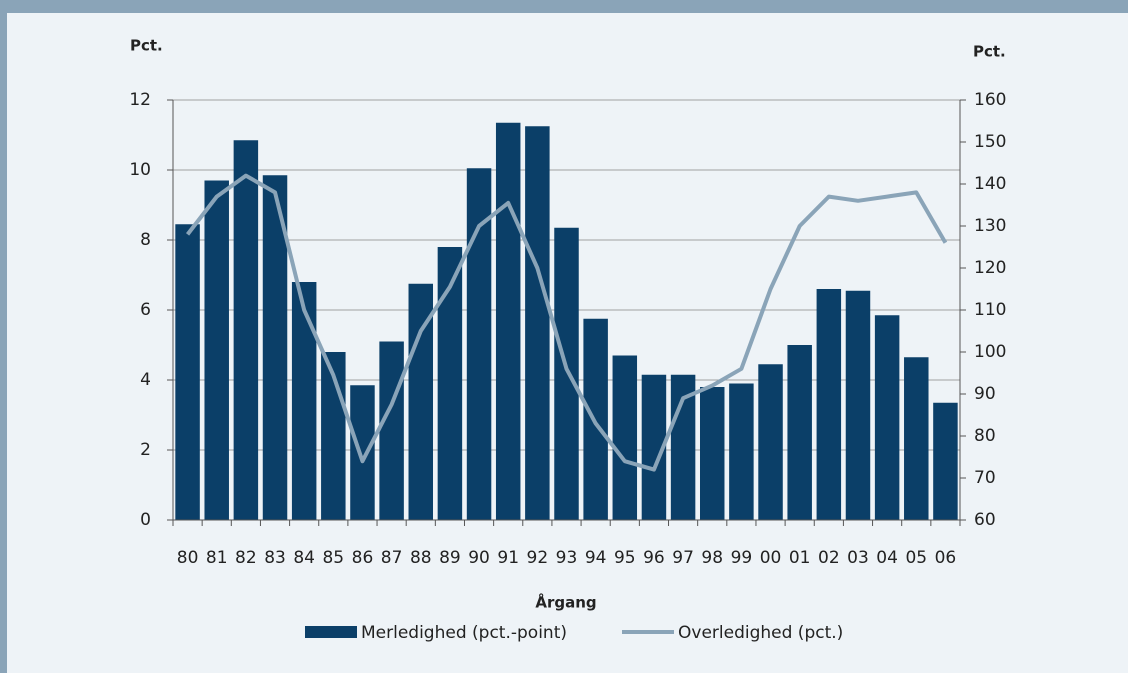  I want to click on y-tick-label: 2, so click(145, 450).